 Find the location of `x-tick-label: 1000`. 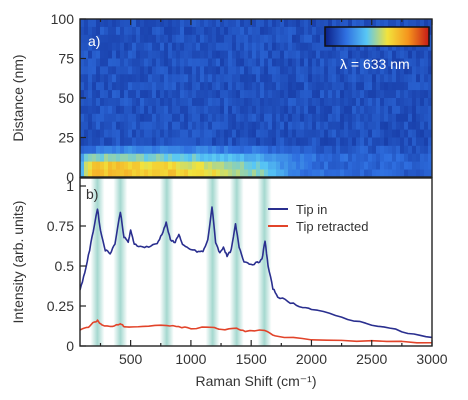

x-tick-label: 1000 is located at coordinates (190, 359).